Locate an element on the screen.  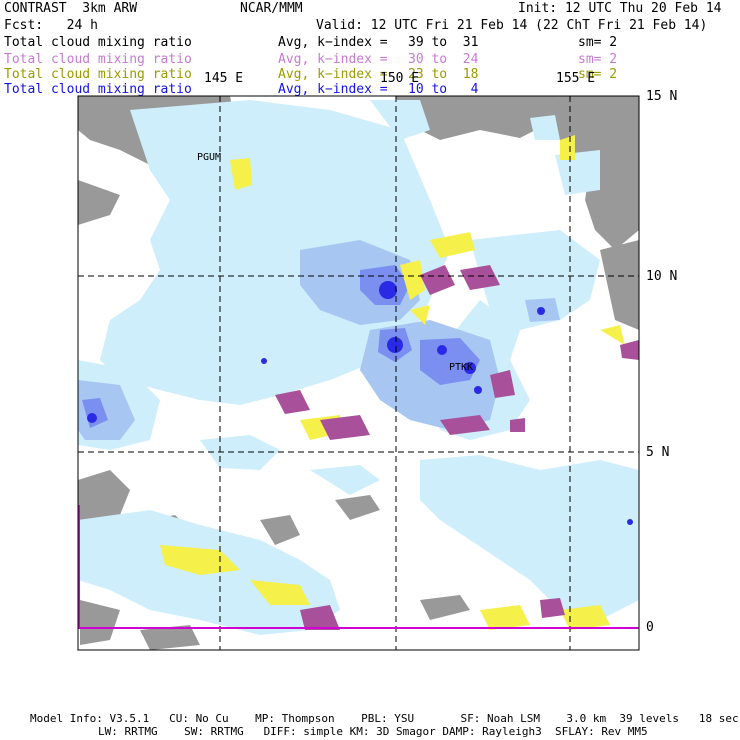
lat-label-0: 0 is located at coordinates (650, 627).